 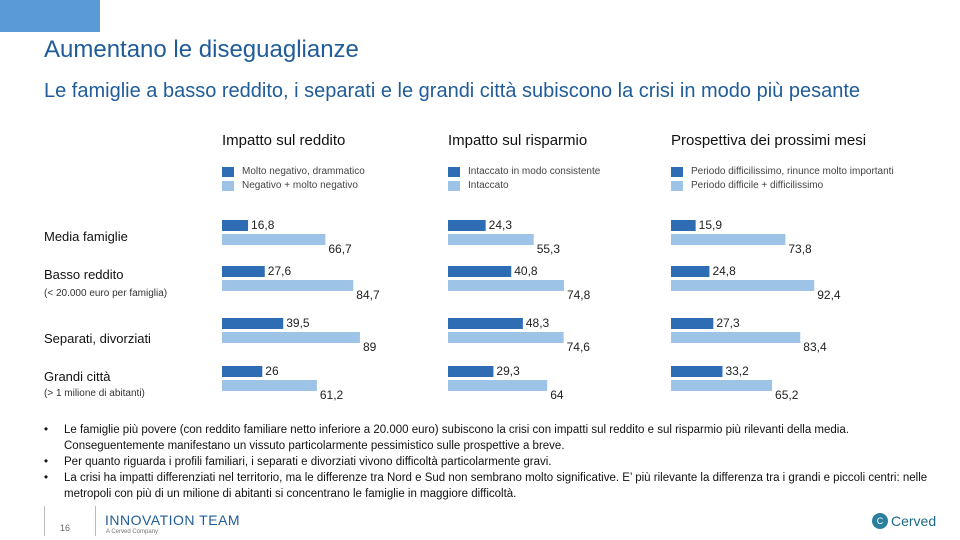 What do you see at coordinates (787, 395) in the screenshot?
I see `data-label: 65,2` at bounding box center [787, 395].